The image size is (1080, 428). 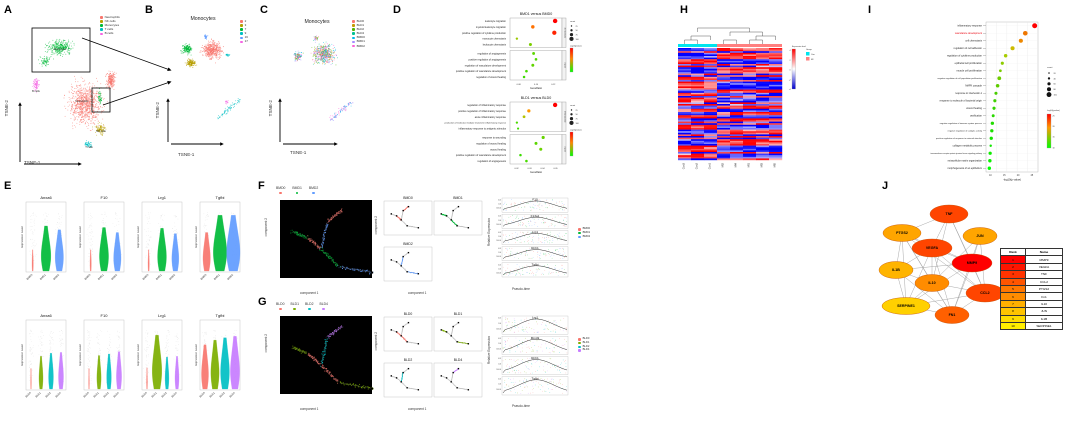 I want to click on table-name-cell: IL10, so click(x=1044, y=304).